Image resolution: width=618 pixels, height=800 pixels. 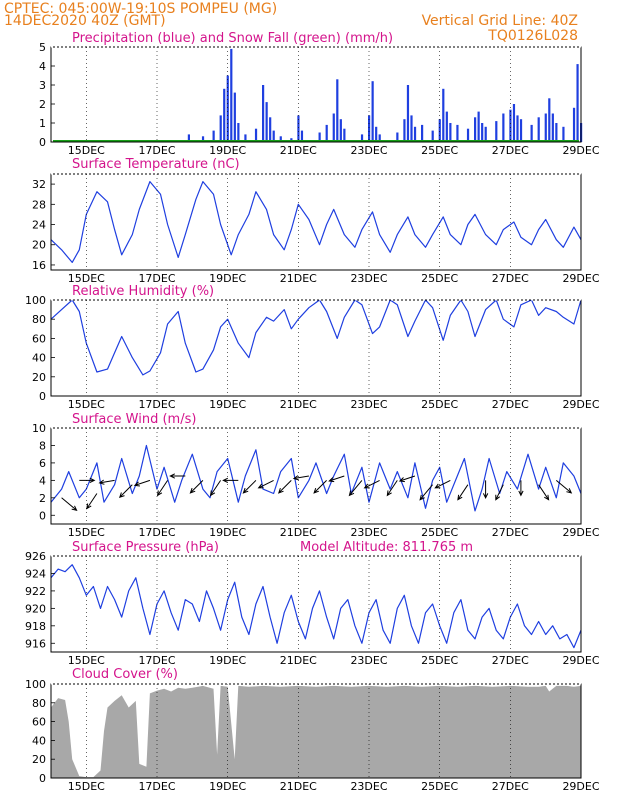 I want to click on precip-plot-area, so click(x=316, y=94).